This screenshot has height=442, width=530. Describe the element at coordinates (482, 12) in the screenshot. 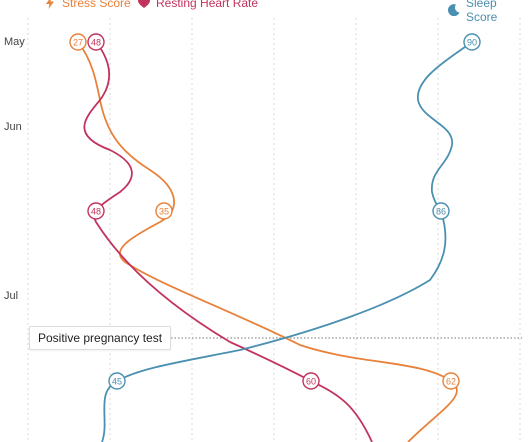

I see `legend-sleep-label: Sleep Score` at that location.